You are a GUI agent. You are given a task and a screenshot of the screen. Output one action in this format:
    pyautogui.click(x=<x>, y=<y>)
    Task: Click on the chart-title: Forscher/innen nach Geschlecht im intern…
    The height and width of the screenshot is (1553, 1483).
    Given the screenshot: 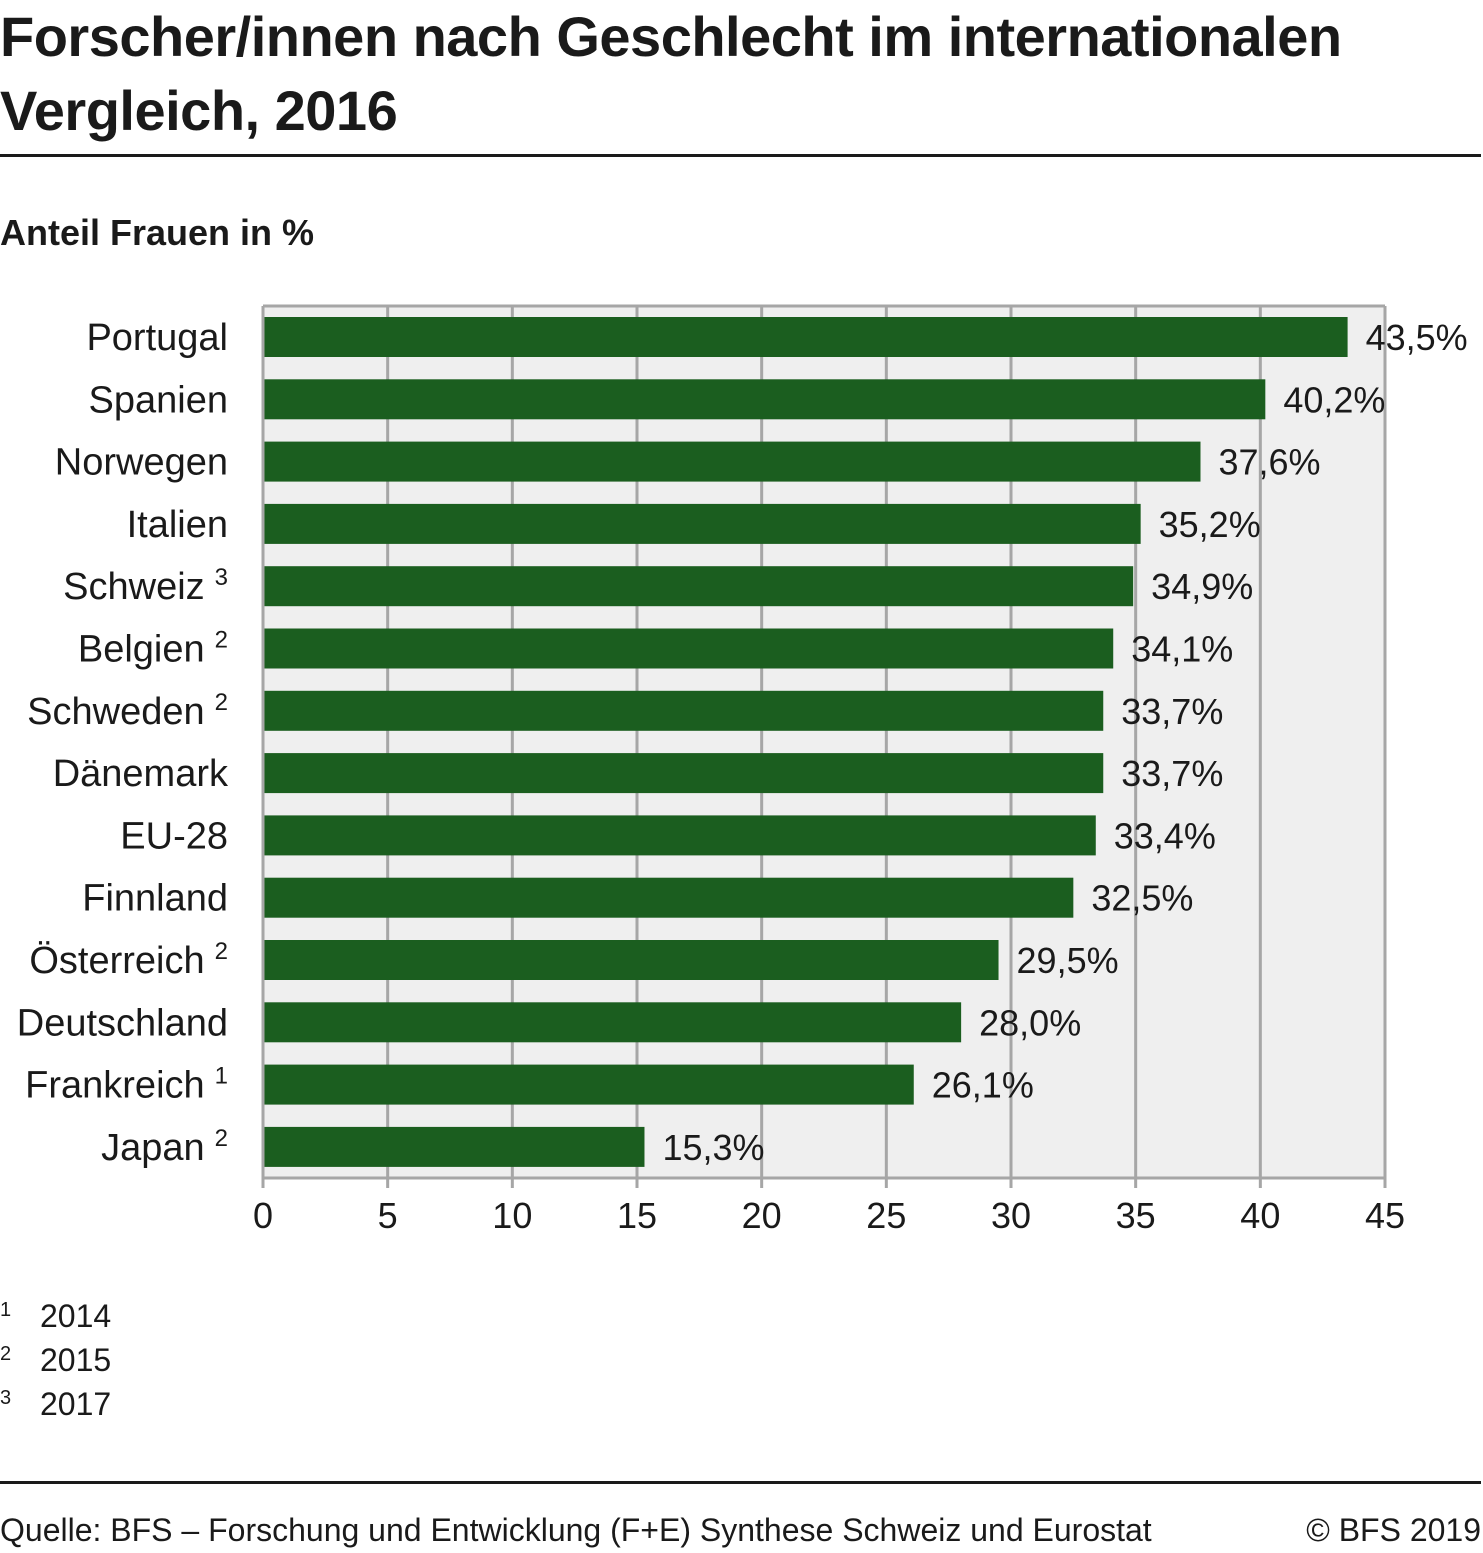 What is the action you would take?
    pyautogui.click(x=671, y=73)
    